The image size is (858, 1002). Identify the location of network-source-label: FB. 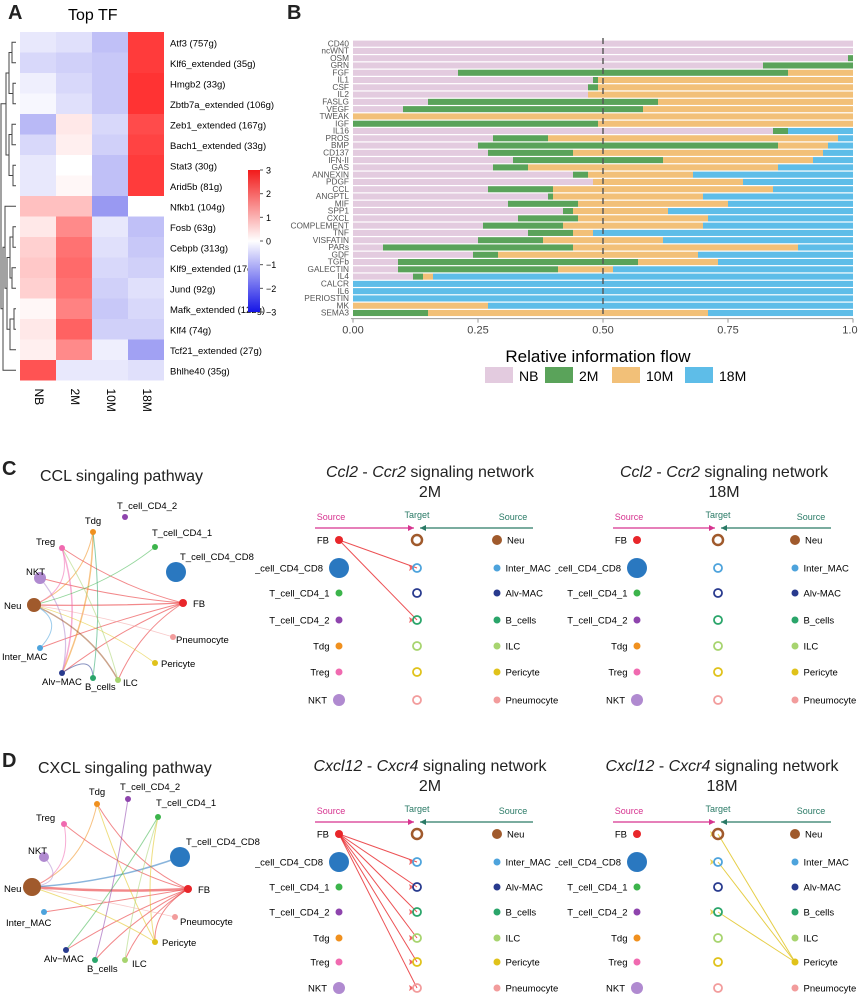
(323, 541).